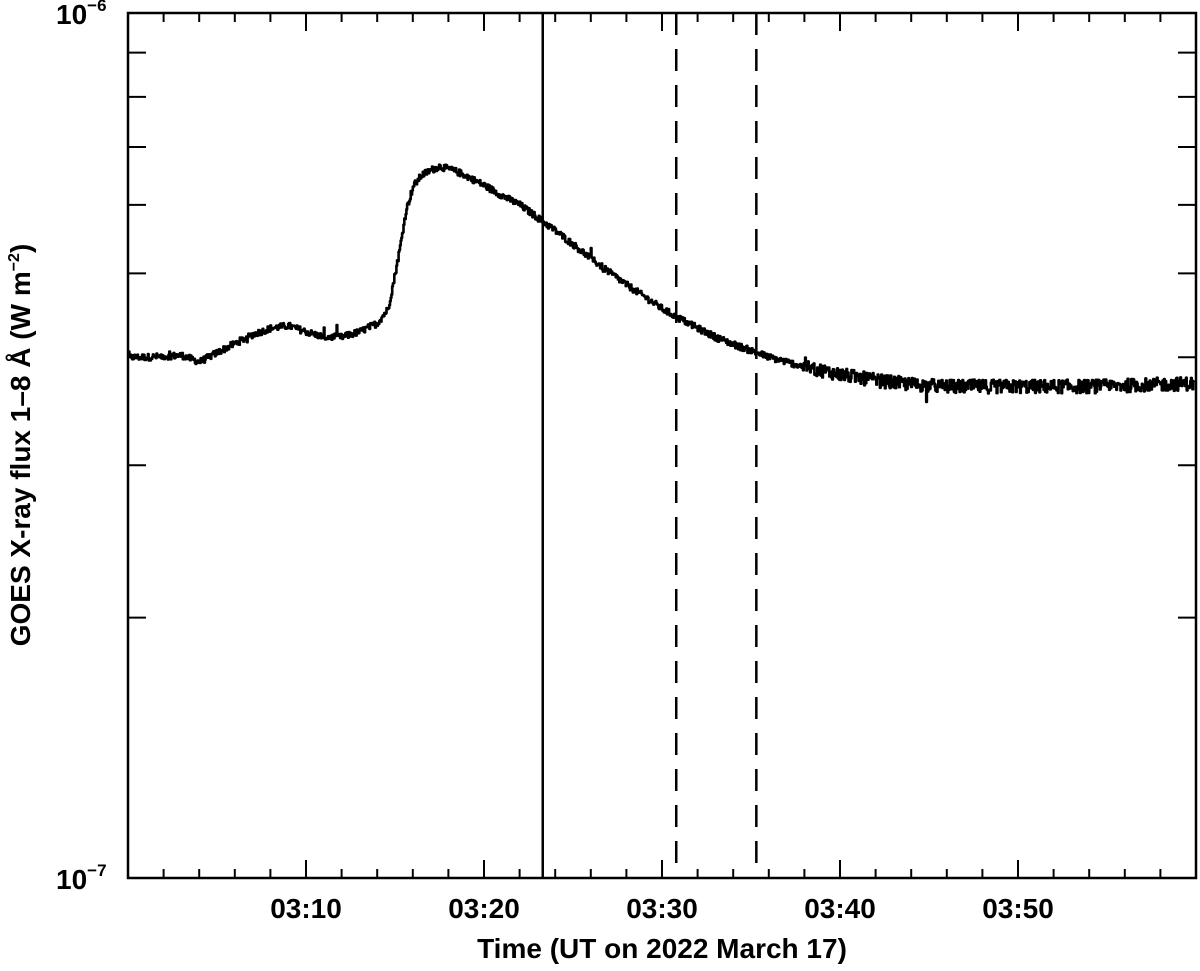 This screenshot has width=1200, height=971. What do you see at coordinates (20, 458) in the screenshot?
I see `y-axis-label-main: GOES X-ray flux 1–8 Å (W m` at bounding box center [20, 458].